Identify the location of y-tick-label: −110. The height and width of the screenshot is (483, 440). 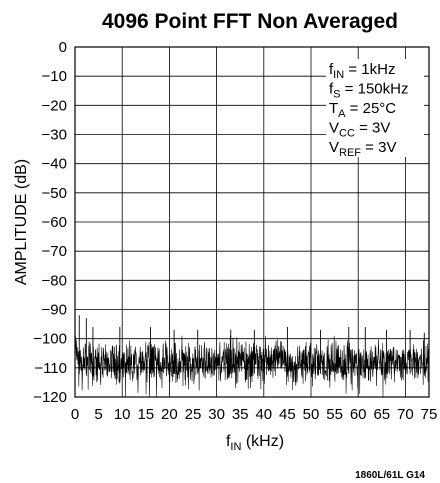
(50, 368).